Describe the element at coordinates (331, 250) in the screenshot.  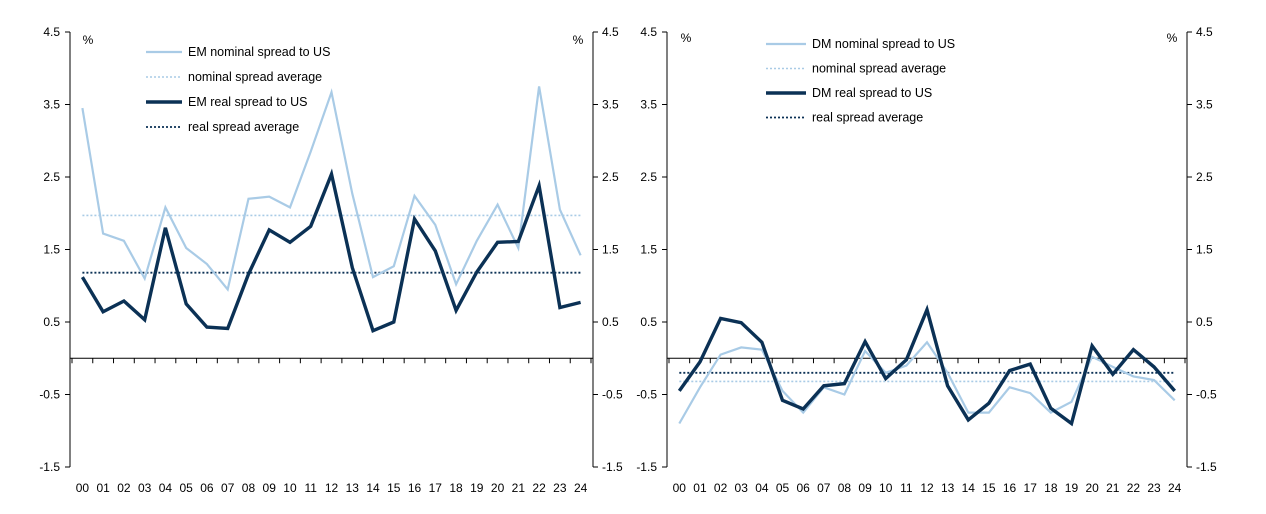
I see `series-line-em-real-spread-to-us` at that location.